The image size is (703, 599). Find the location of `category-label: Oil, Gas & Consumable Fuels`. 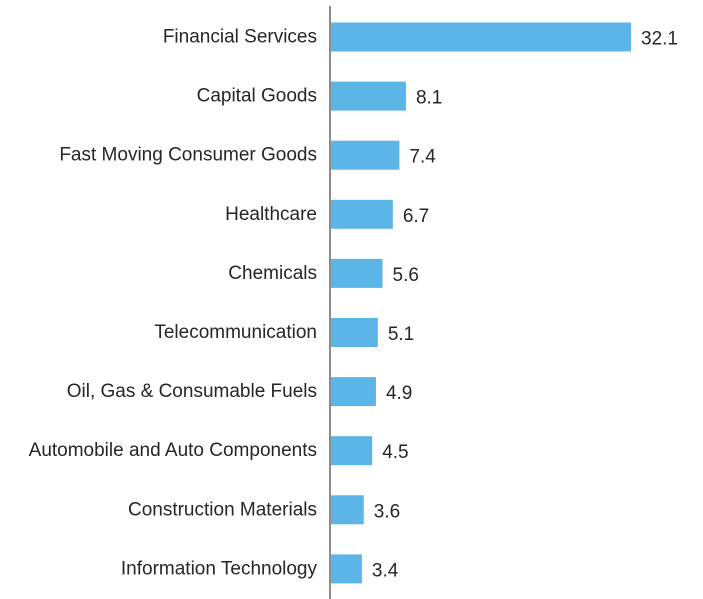

category-label: Oil, Gas & Consumable Fuels is located at coordinates (192, 391).